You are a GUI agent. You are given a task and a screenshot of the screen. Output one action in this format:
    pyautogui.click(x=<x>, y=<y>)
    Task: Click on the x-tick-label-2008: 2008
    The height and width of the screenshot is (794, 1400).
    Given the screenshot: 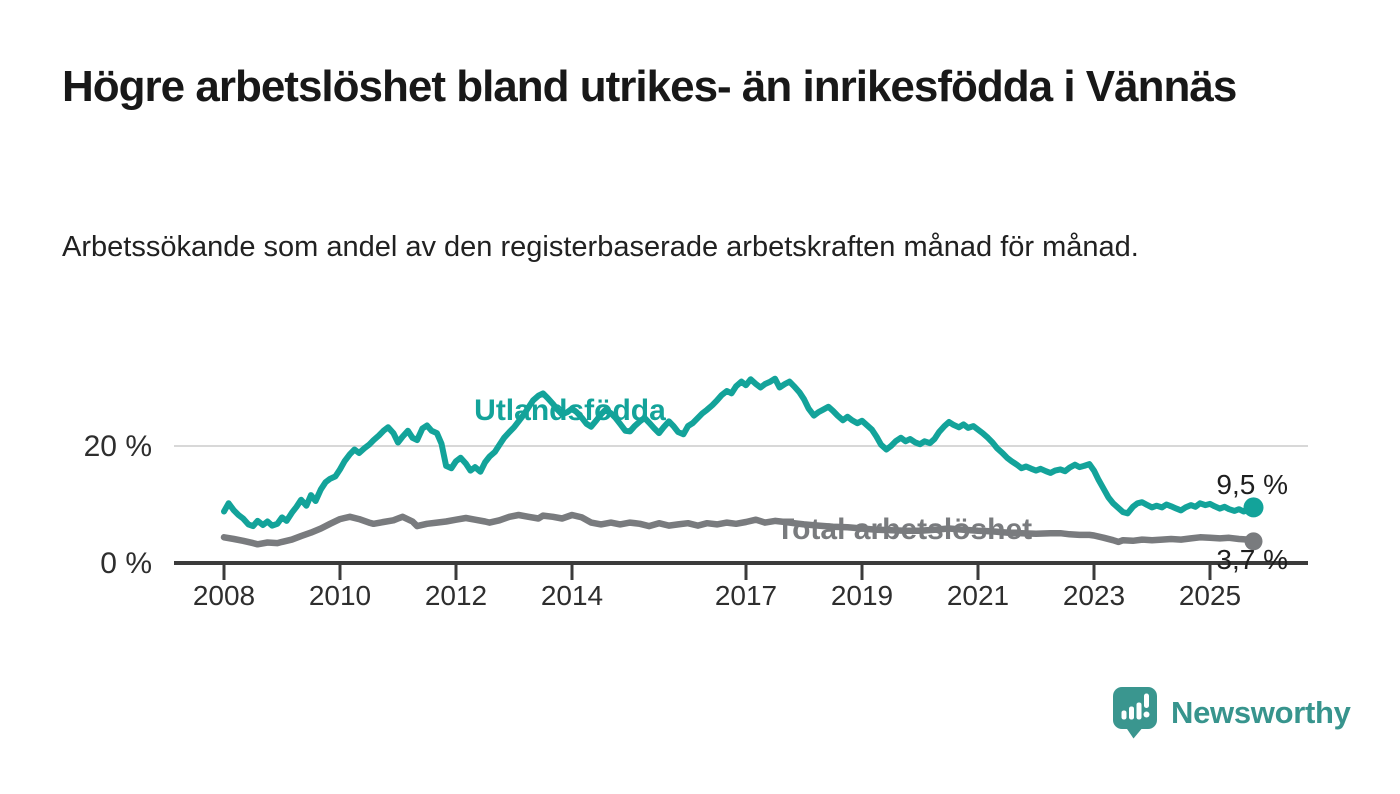 What is the action you would take?
    pyautogui.click(x=224, y=595)
    